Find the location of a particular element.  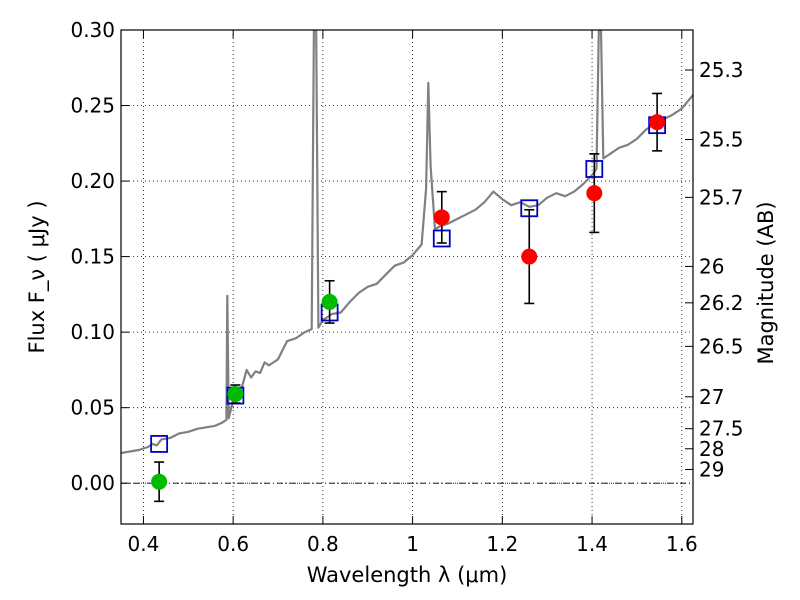

x-tick-label: 0.4 is located at coordinates (144, 544).